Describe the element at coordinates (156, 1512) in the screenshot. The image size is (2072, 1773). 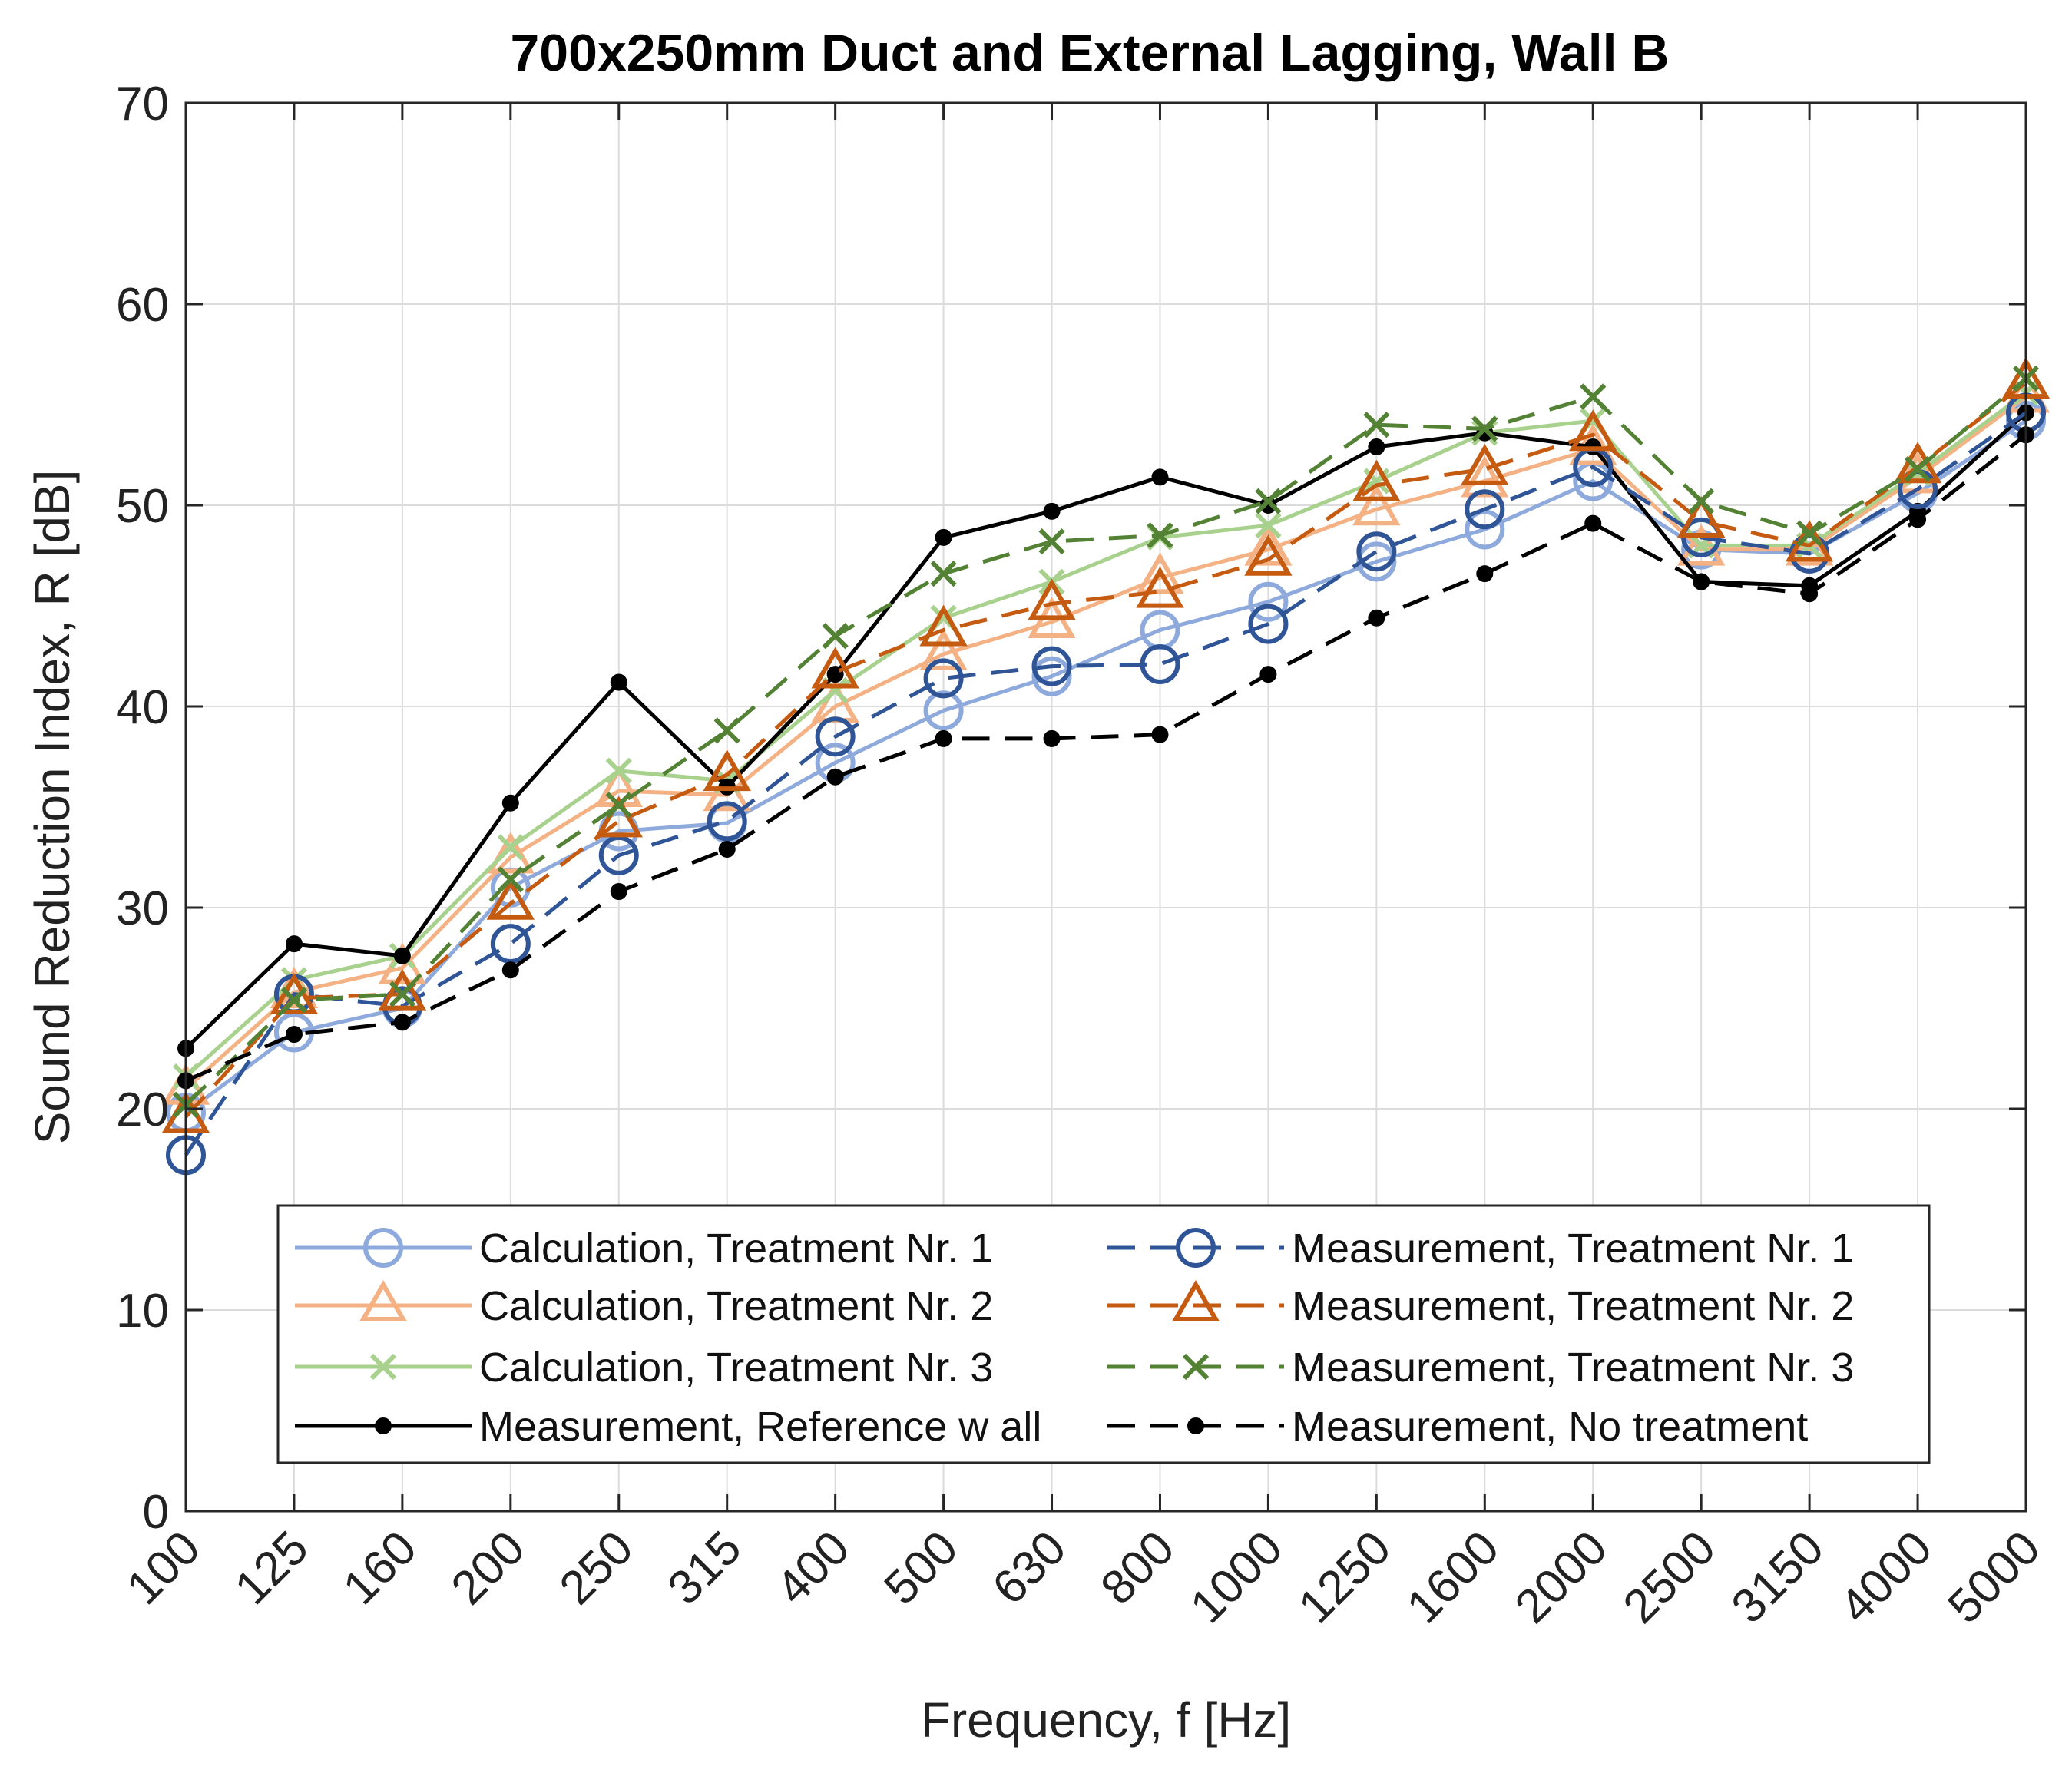
I see `y-tick-label: 0` at that location.